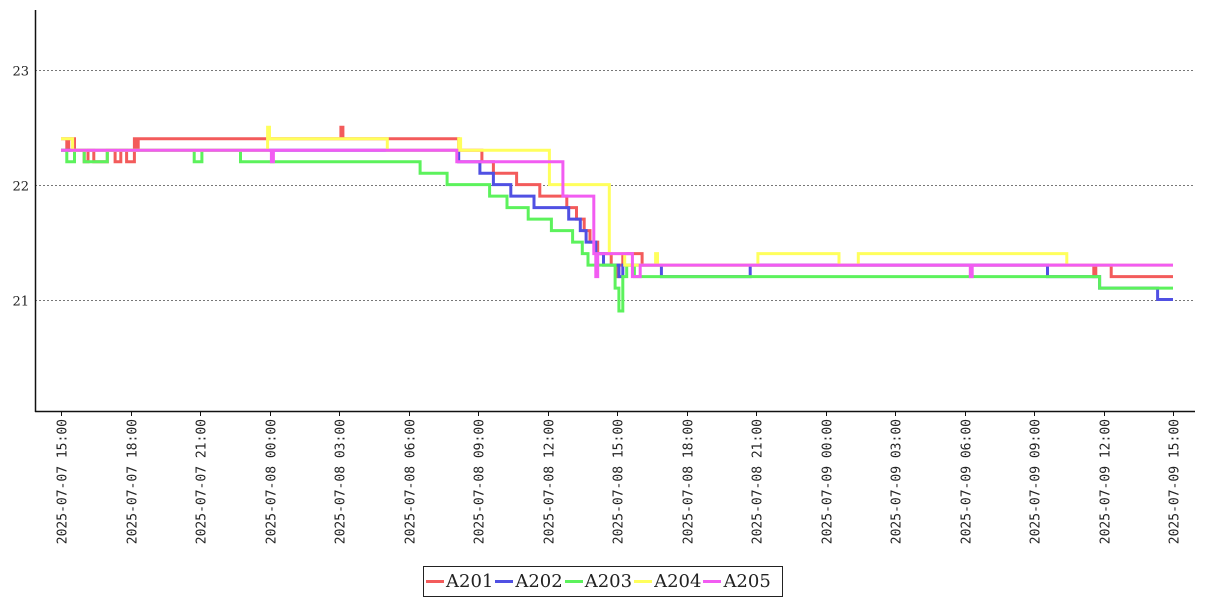 The height and width of the screenshot is (600, 1207). Describe the element at coordinates (897, 481) in the screenshot. I see `x-tick-label: 2025-07-09 03:00` at that location.